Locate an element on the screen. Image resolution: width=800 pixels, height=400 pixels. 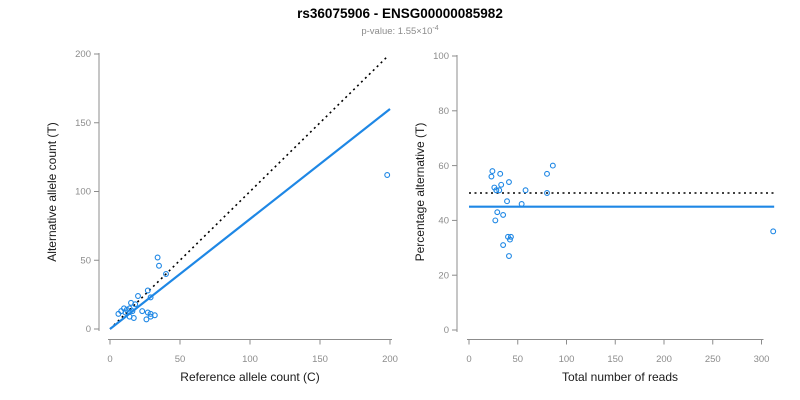
x-tick-label: 300 is located at coordinates (762, 359).